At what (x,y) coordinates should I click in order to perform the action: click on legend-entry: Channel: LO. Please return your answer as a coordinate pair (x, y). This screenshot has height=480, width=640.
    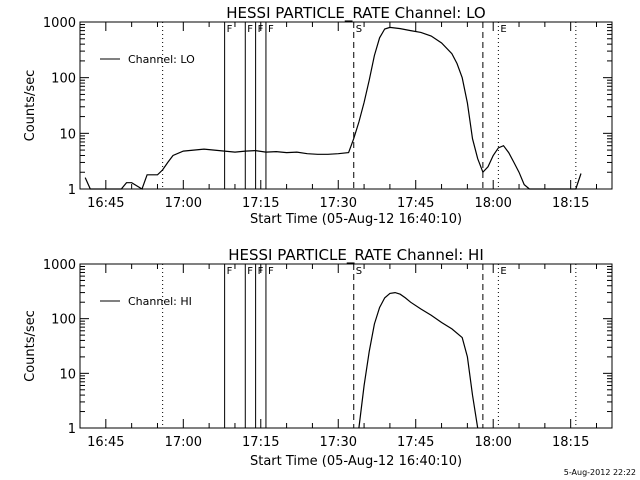
    Looking at the image, I should click on (161, 59).